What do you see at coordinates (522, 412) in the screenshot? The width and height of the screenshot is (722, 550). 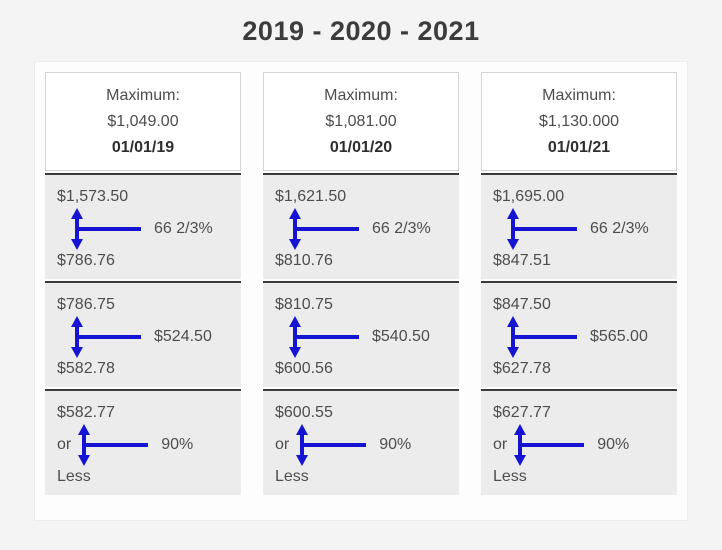 I see `range-top-value: $627.77` at bounding box center [522, 412].